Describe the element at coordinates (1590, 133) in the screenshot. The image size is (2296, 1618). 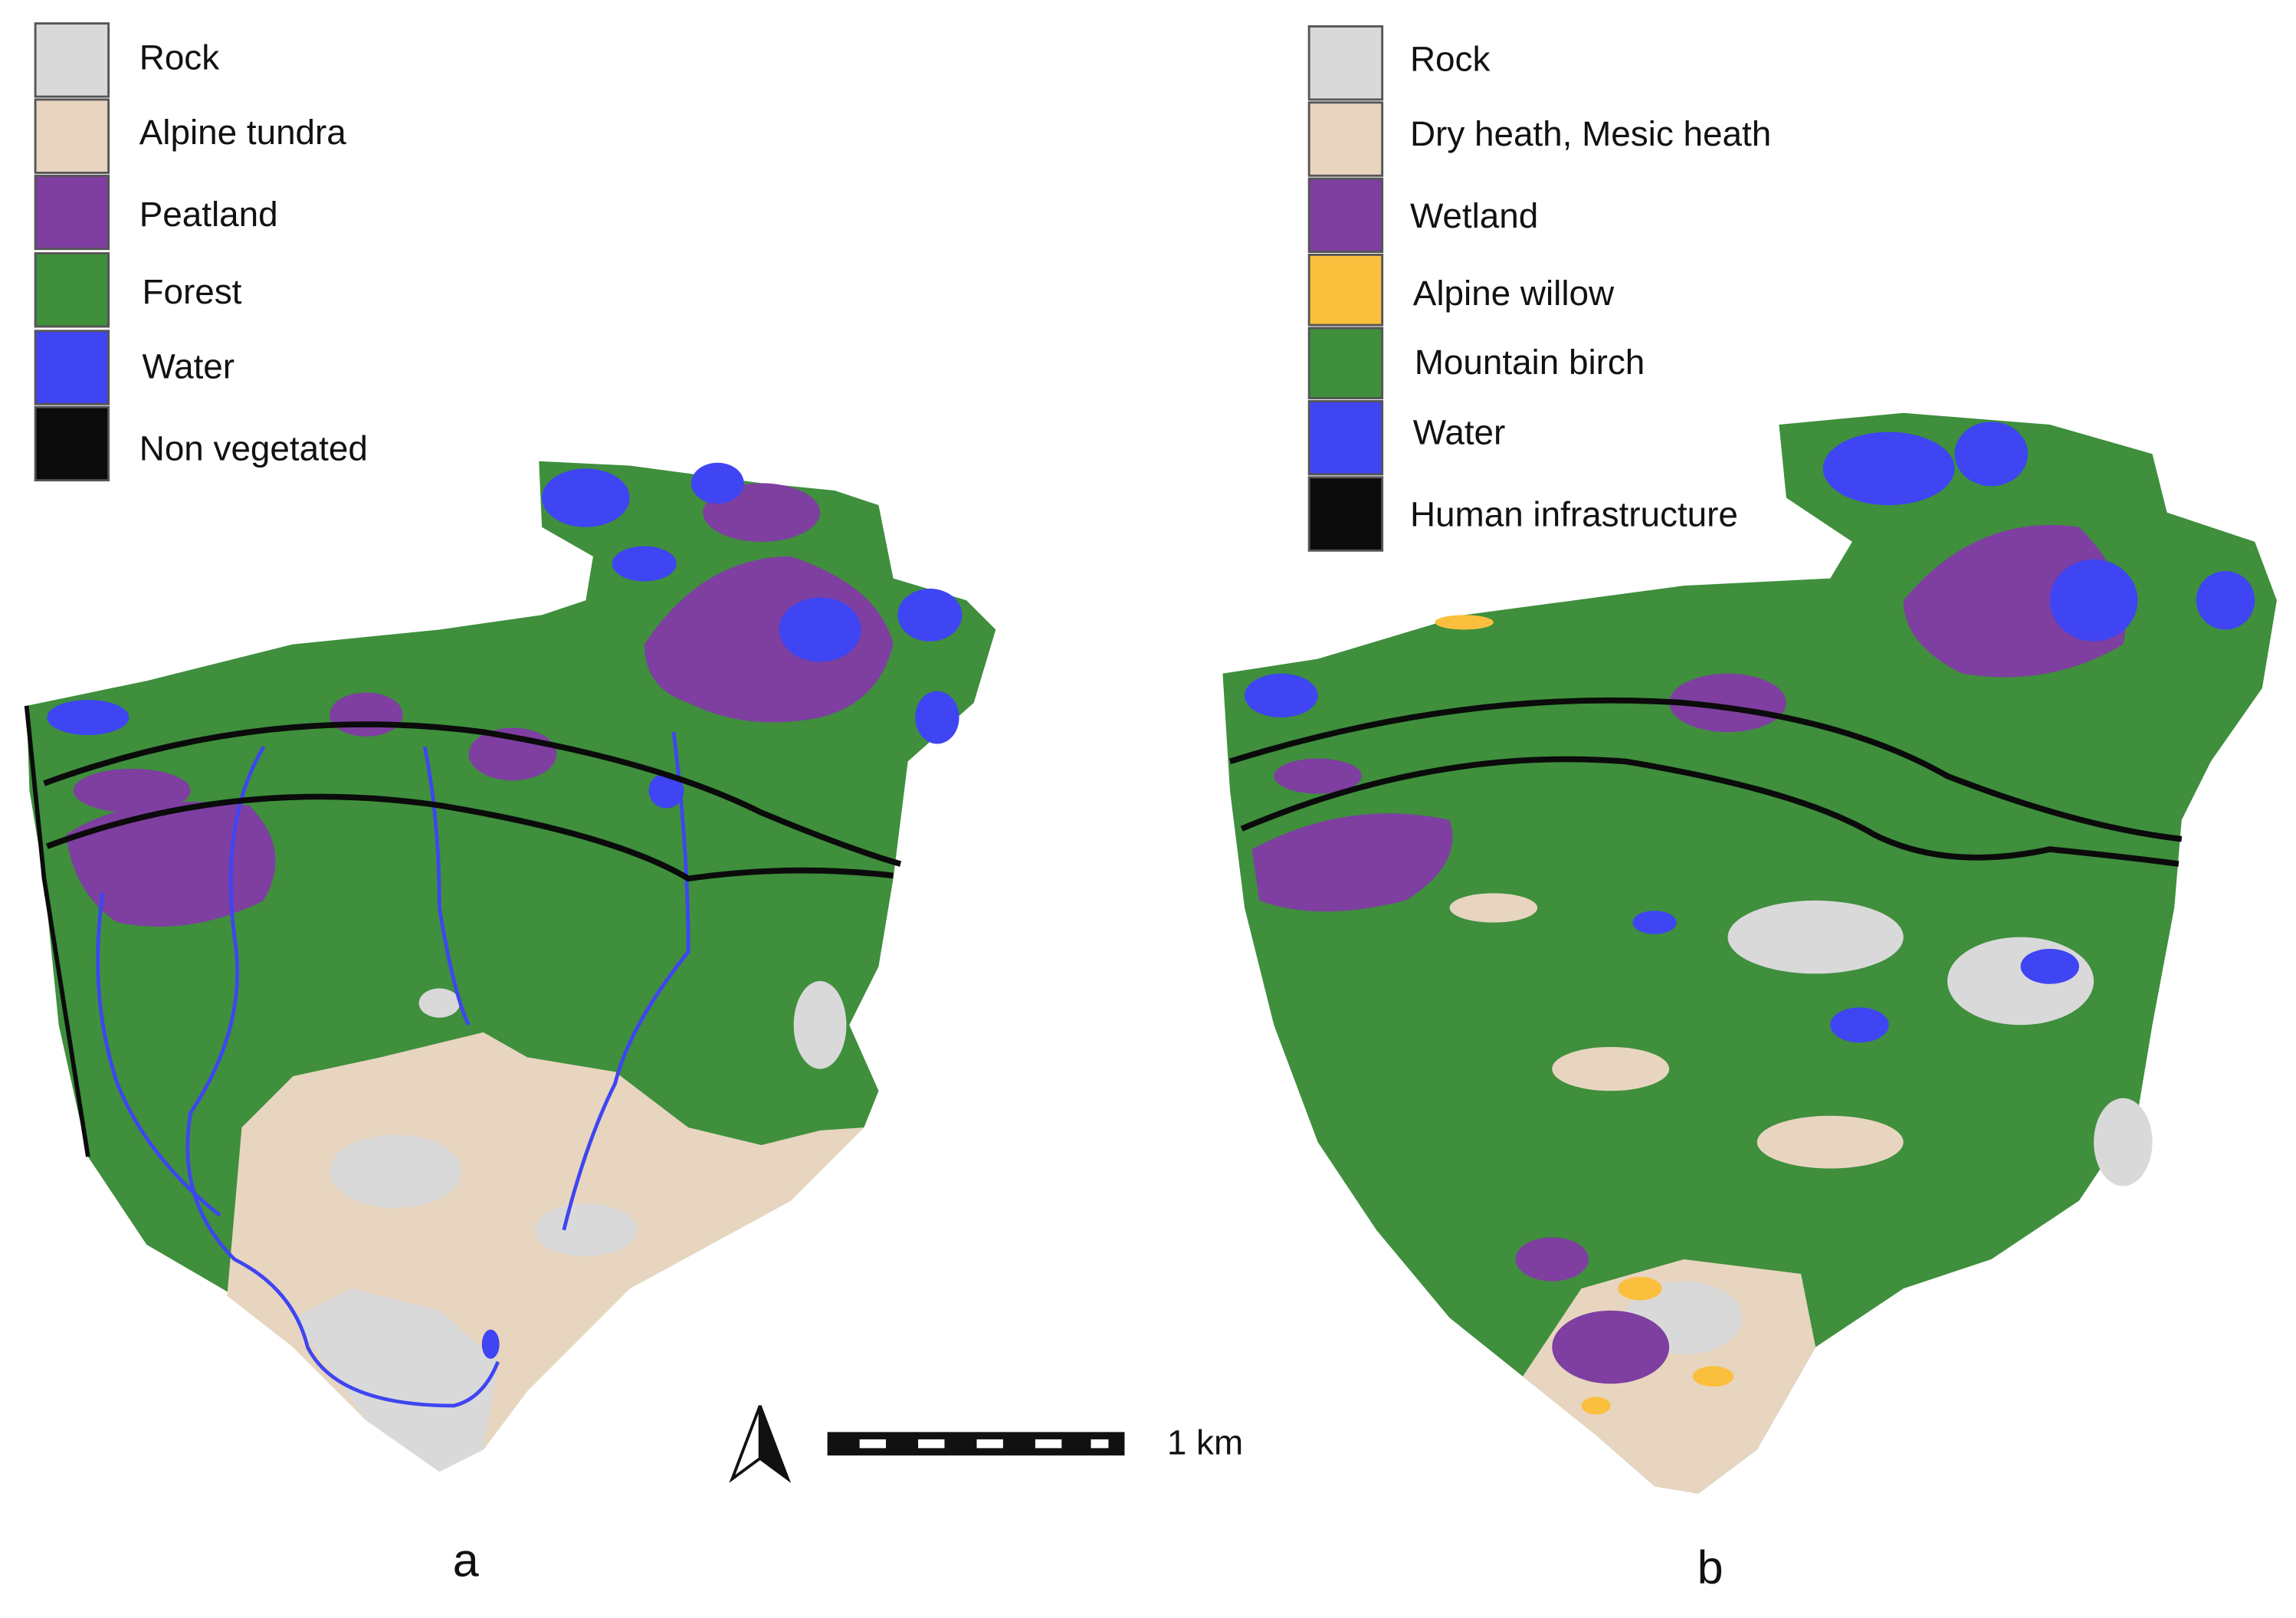
I see `legend-label: Dry heath, Mesic heath` at that location.